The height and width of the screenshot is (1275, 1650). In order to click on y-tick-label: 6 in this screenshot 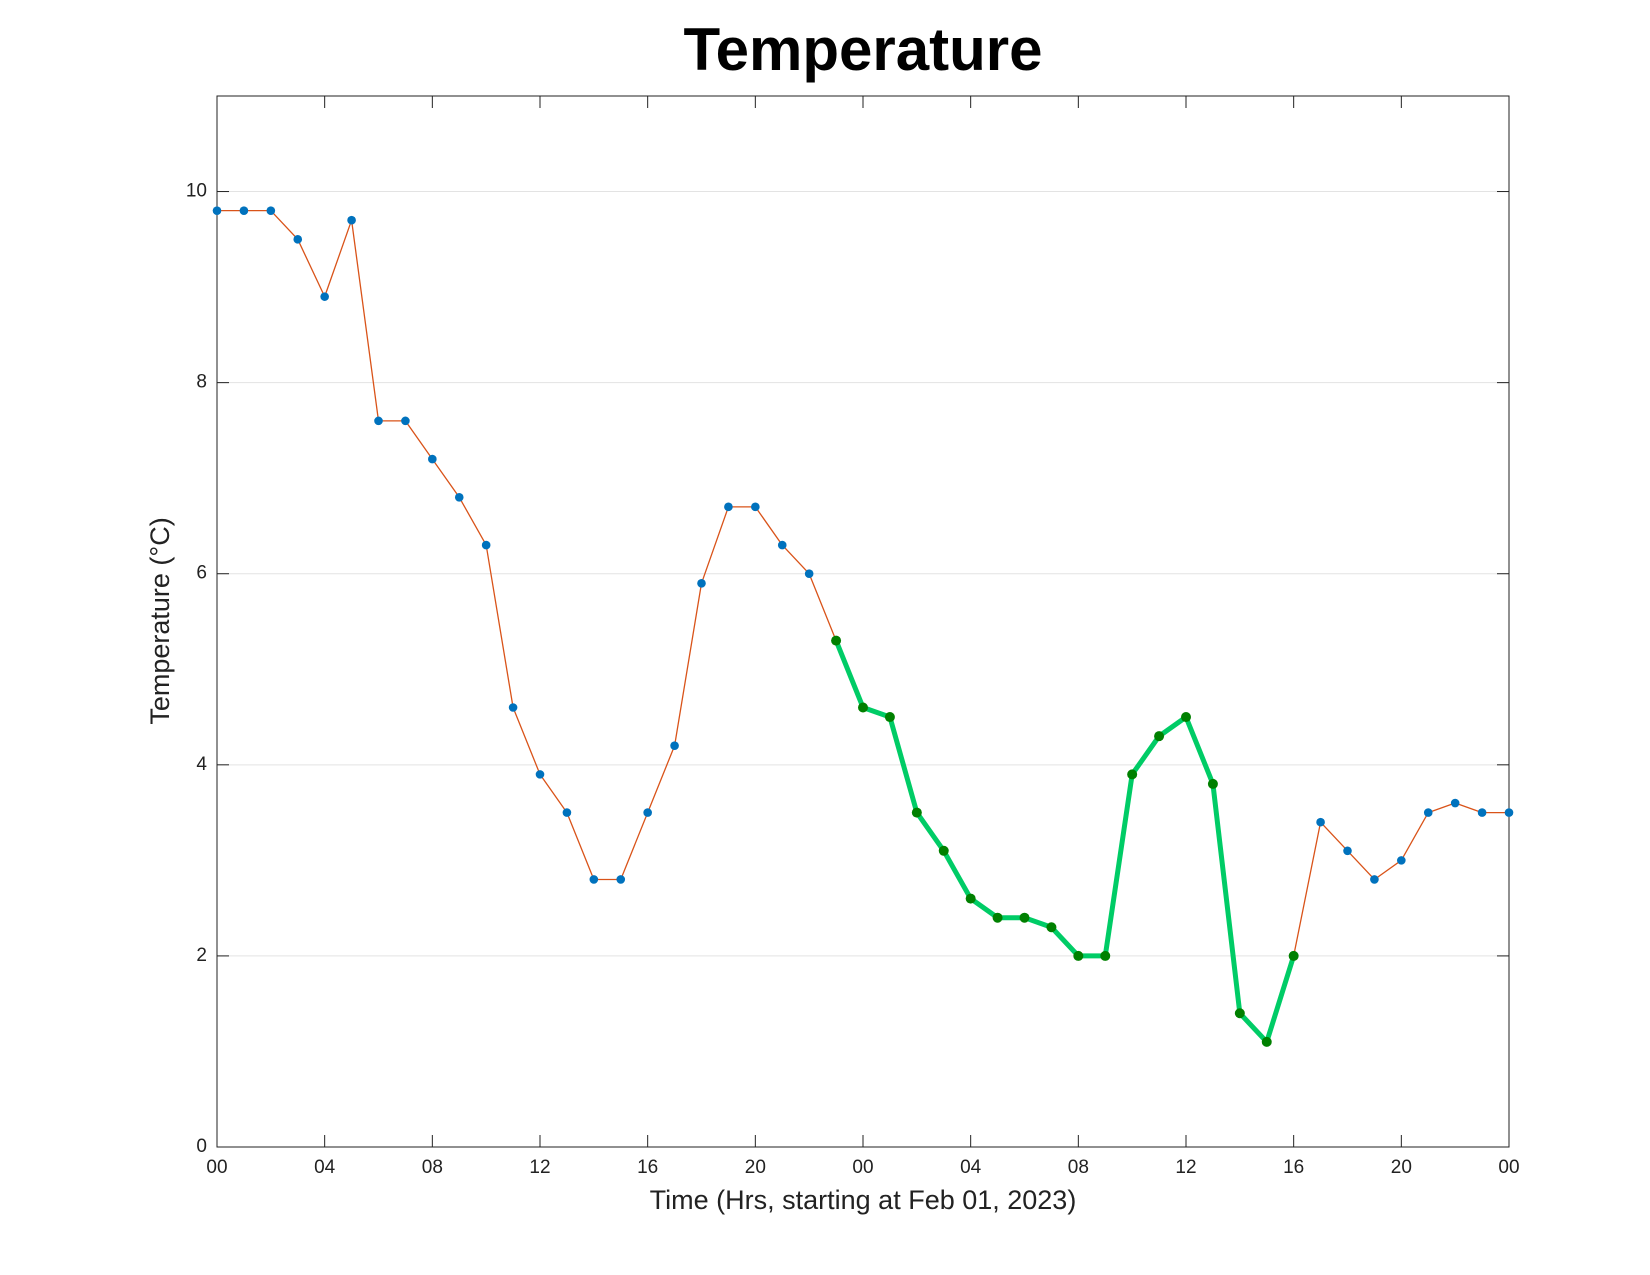, I will do `click(201, 573)`.